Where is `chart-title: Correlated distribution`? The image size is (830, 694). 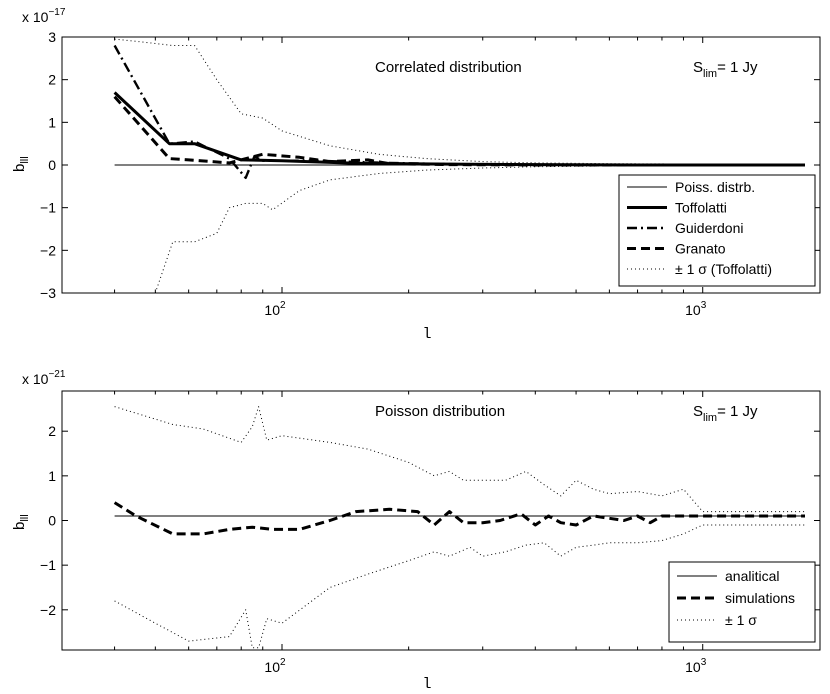
chart-title: Correlated distribution is located at coordinates (448, 67).